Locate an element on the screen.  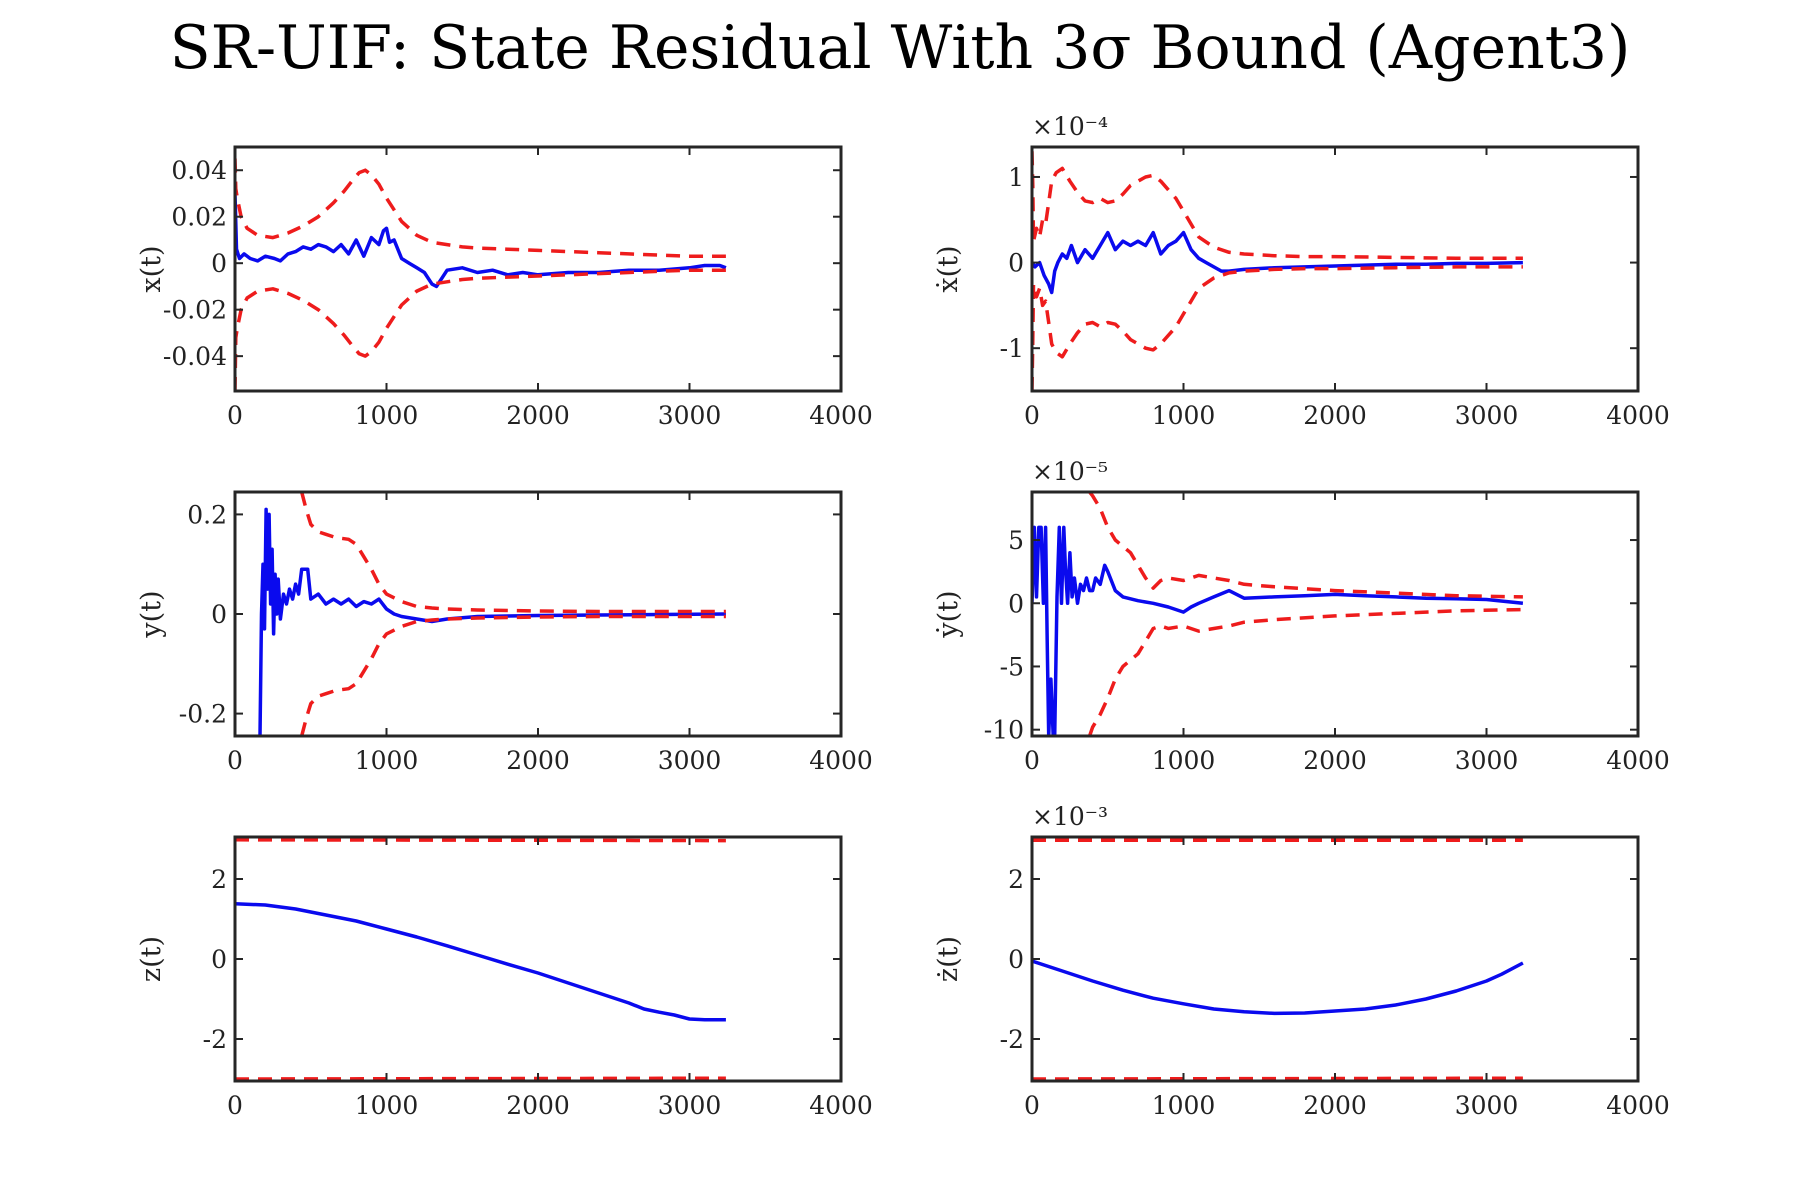
axis-multiplier: ×10⁻⁵ is located at coordinates (1070, 471).